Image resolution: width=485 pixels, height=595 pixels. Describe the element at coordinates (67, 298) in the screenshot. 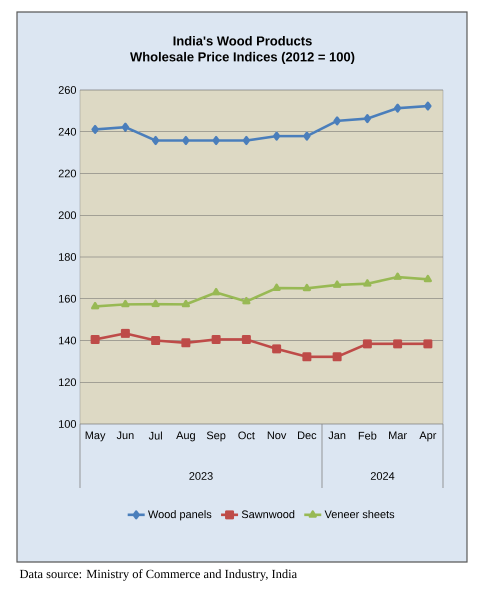

I see `y-tick-label: 160` at that location.